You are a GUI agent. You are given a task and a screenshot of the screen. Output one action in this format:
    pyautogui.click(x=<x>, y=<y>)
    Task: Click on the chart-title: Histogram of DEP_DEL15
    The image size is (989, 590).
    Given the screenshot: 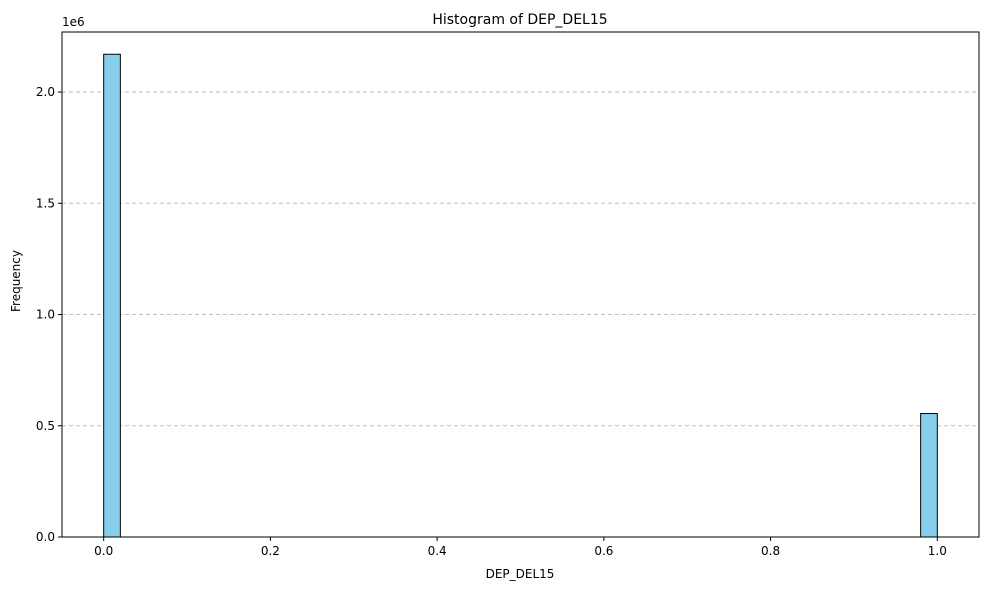 What is the action you would take?
    pyautogui.click(x=519, y=20)
    